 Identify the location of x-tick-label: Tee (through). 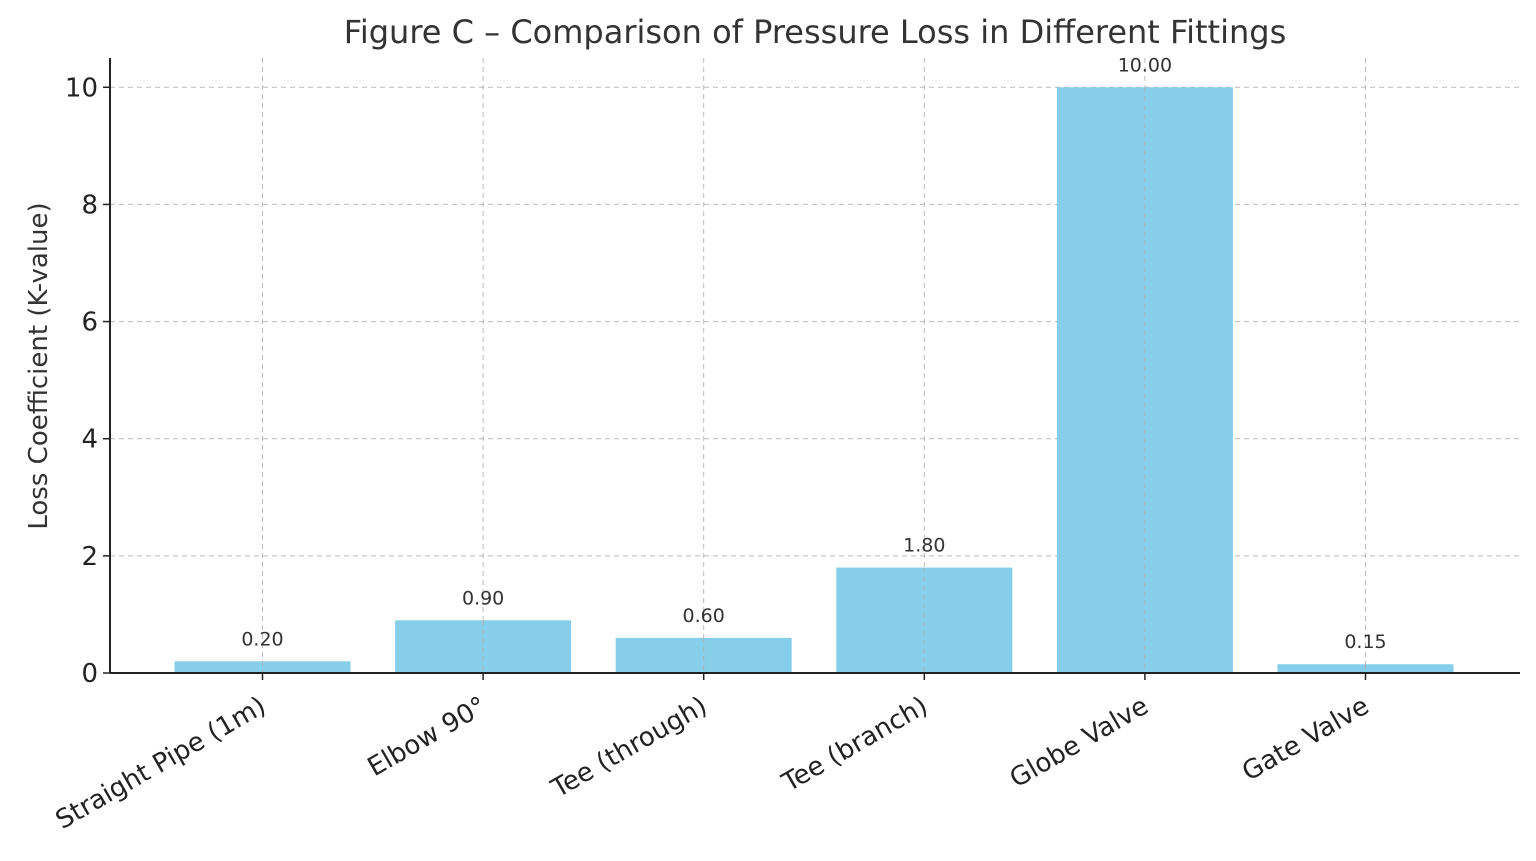
(629, 748).